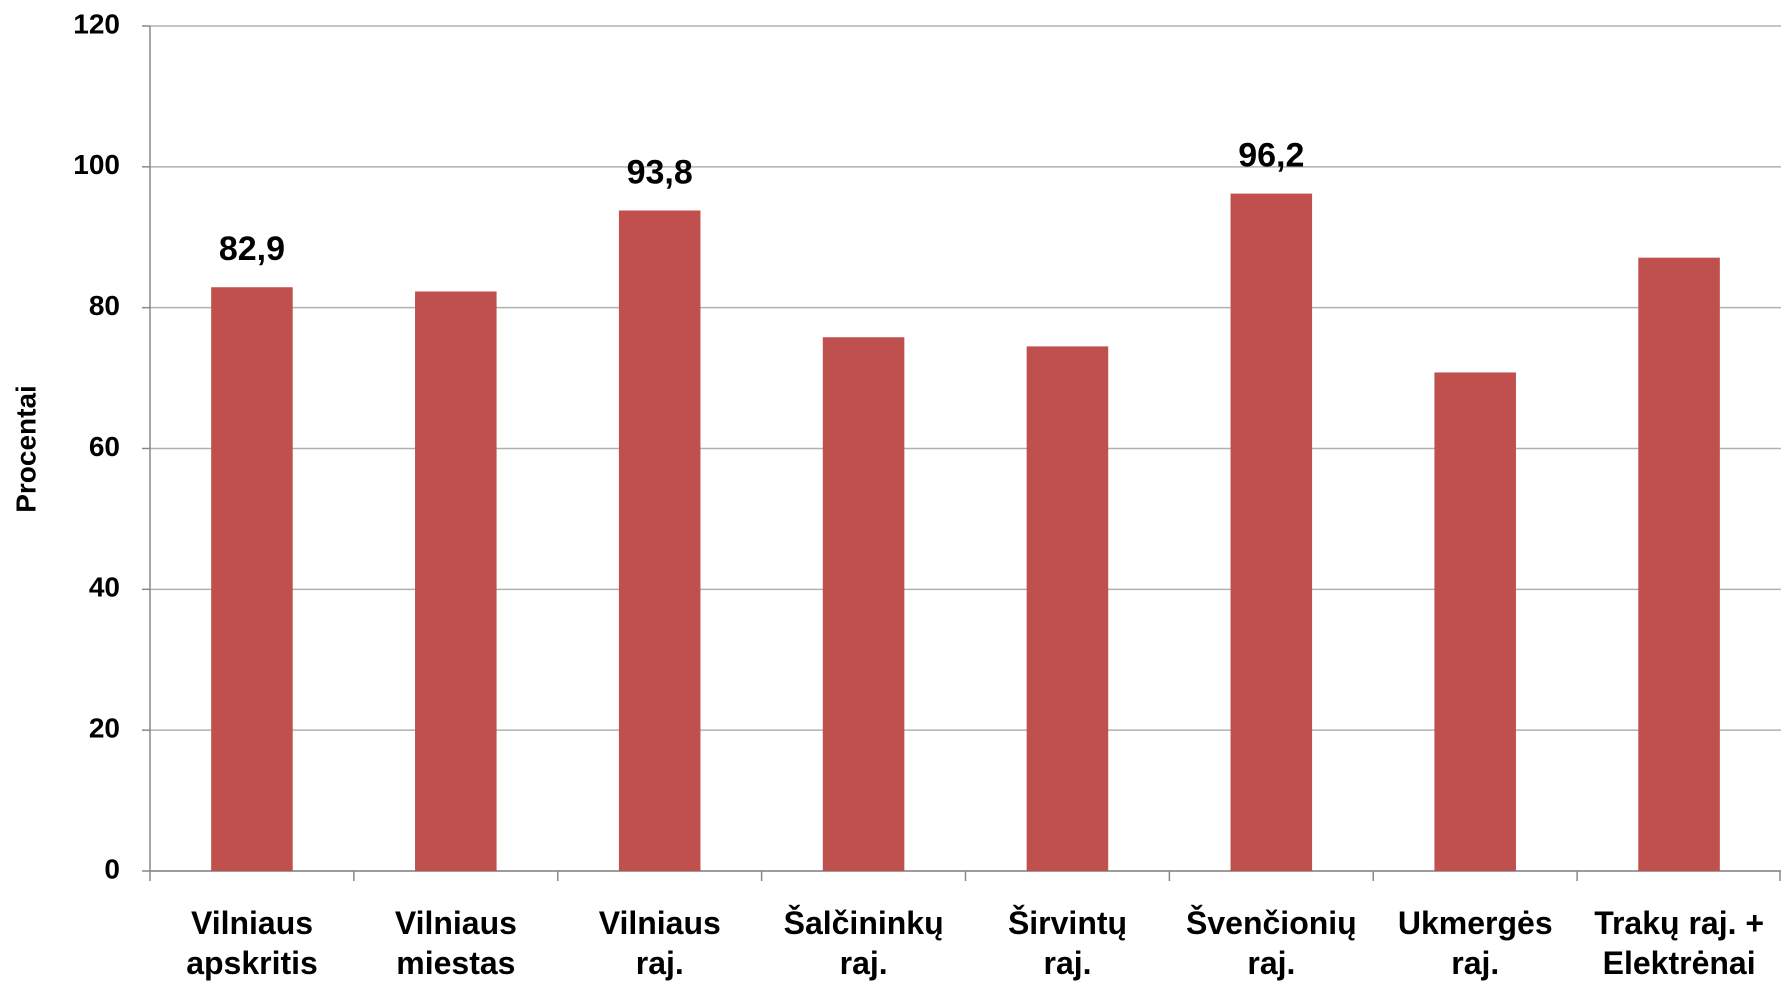 The height and width of the screenshot is (998, 1781). What do you see at coordinates (252, 249) in the screenshot?
I see `data-label: 82,9` at bounding box center [252, 249].